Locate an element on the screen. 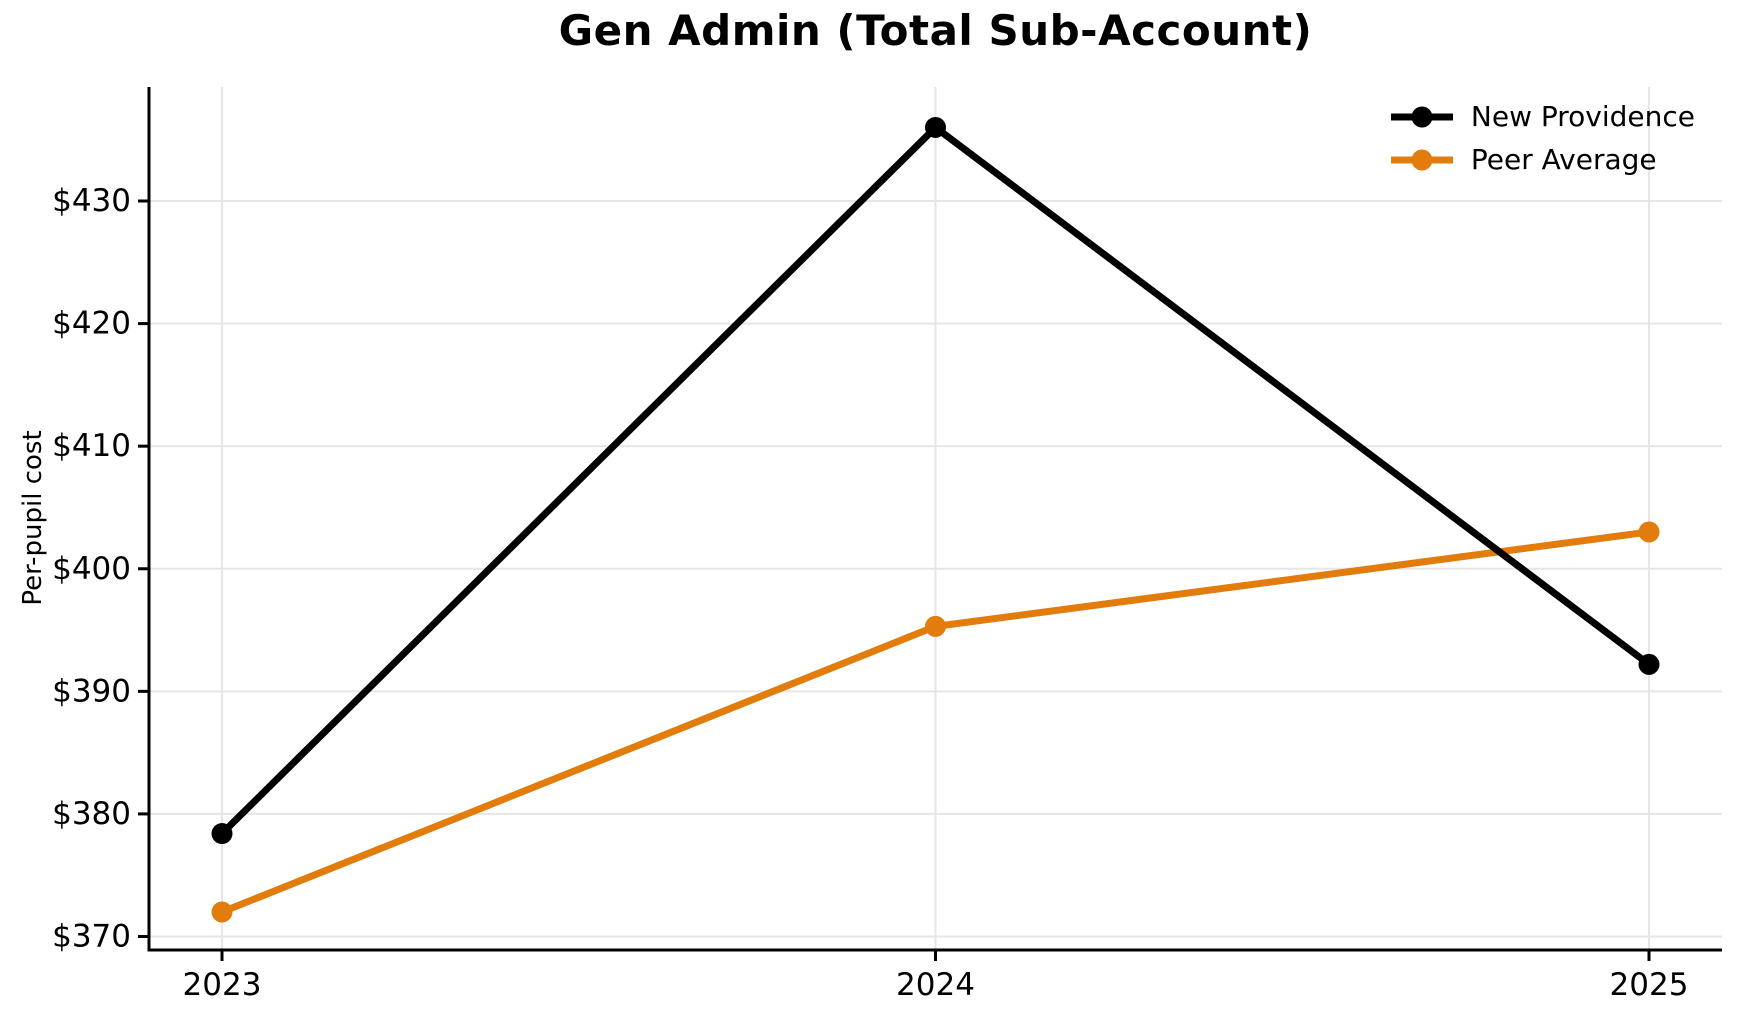 The width and height of the screenshot is (1739, 1019). legend-marker-peer-average is located at coordinates (1422, 159).